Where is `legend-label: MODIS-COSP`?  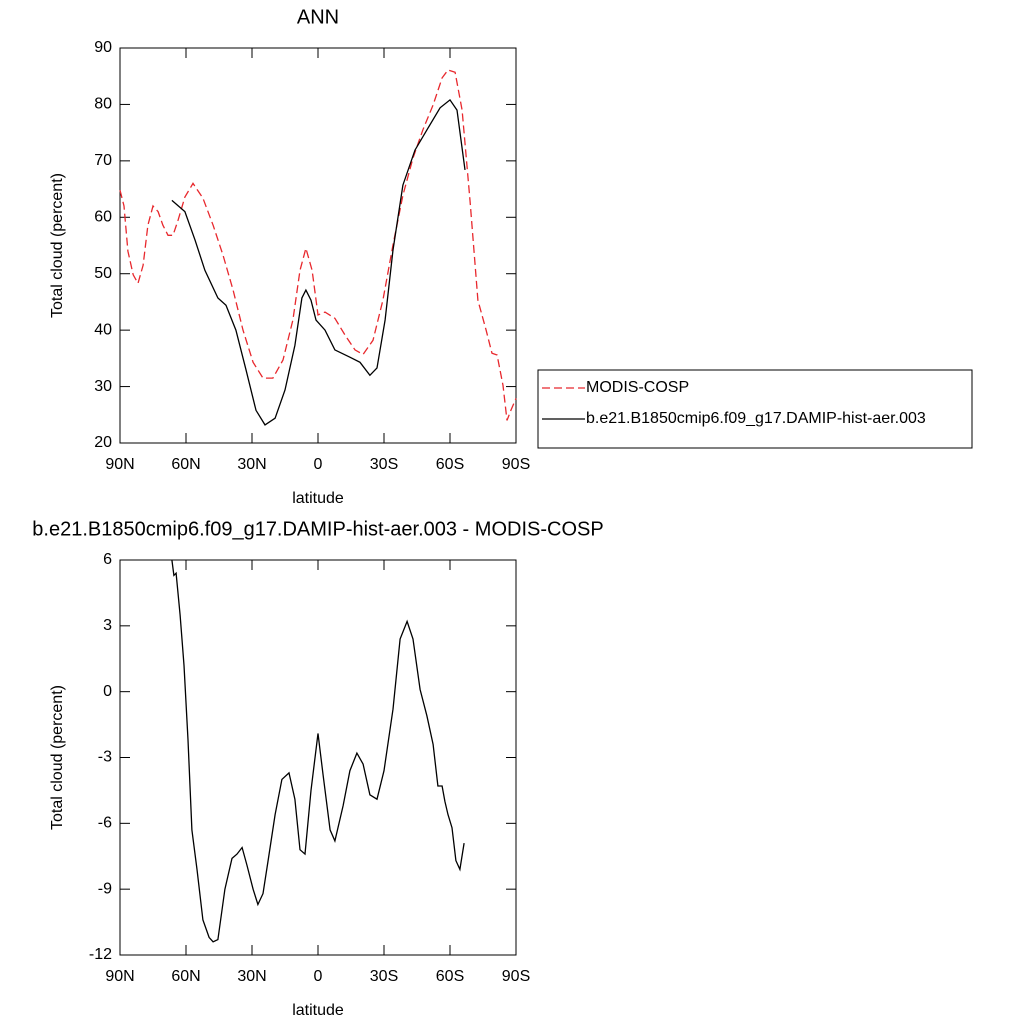
legend-label: MODIS-COSP is located at coordinates (637, 387).